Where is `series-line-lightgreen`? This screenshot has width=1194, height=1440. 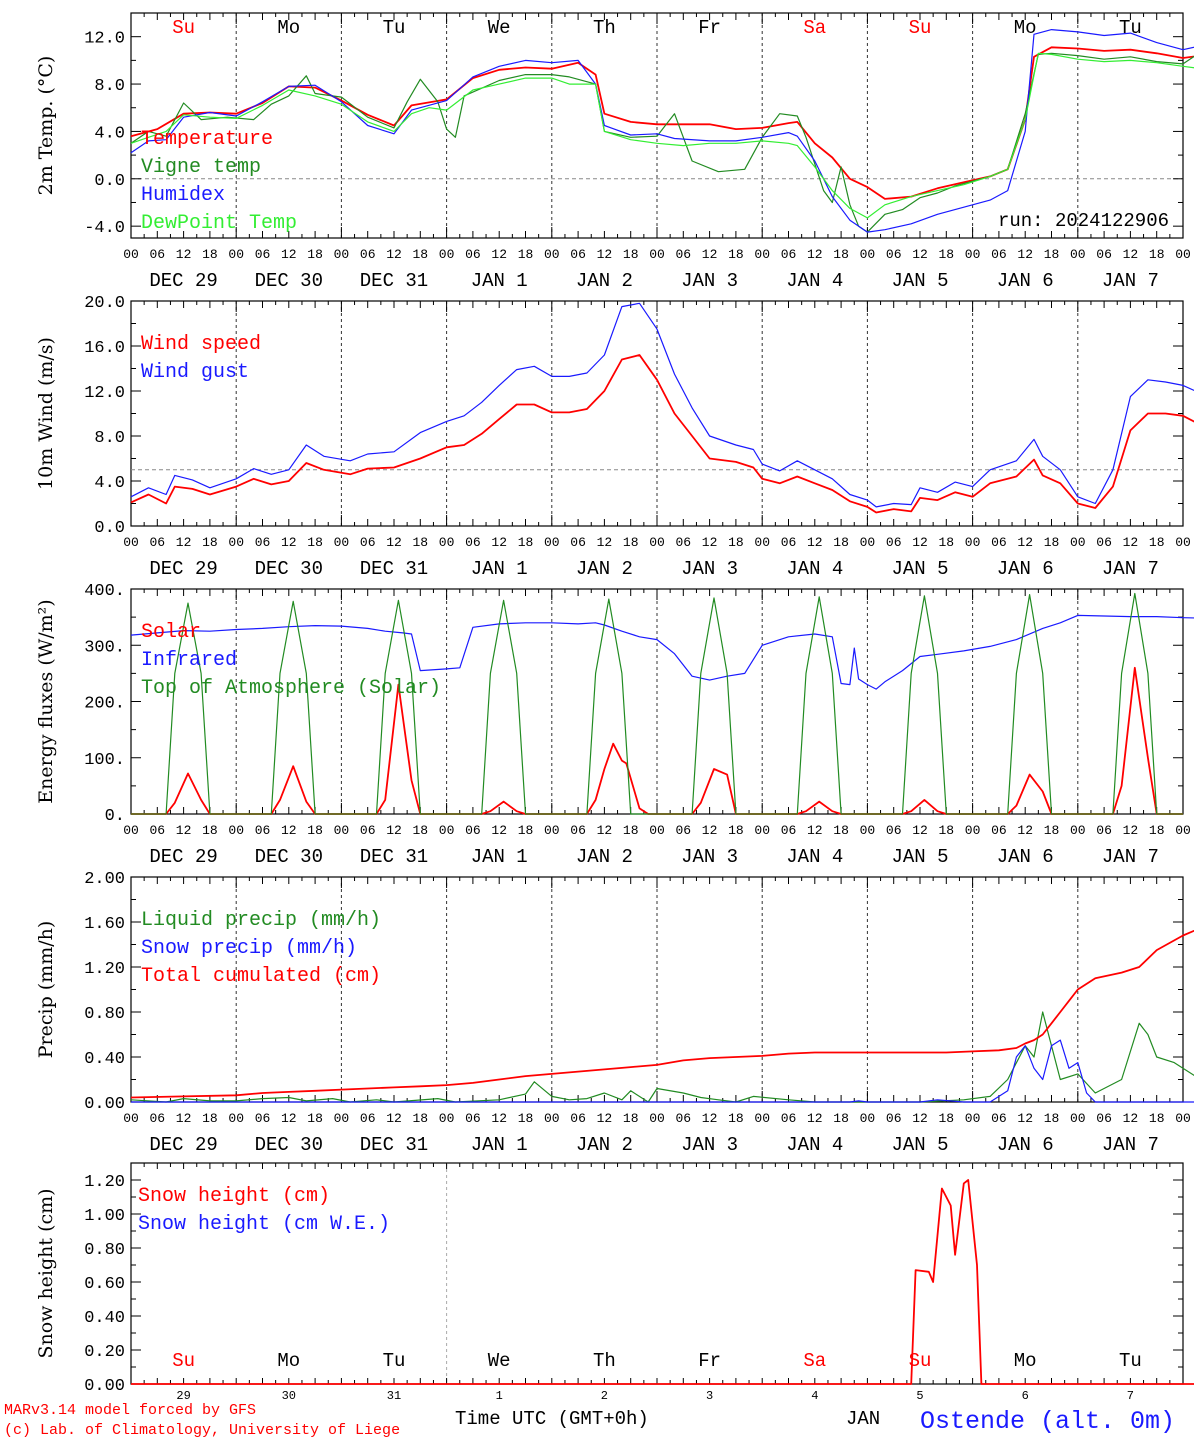 series-line-lightgreen is located at coordinates (662, 135).